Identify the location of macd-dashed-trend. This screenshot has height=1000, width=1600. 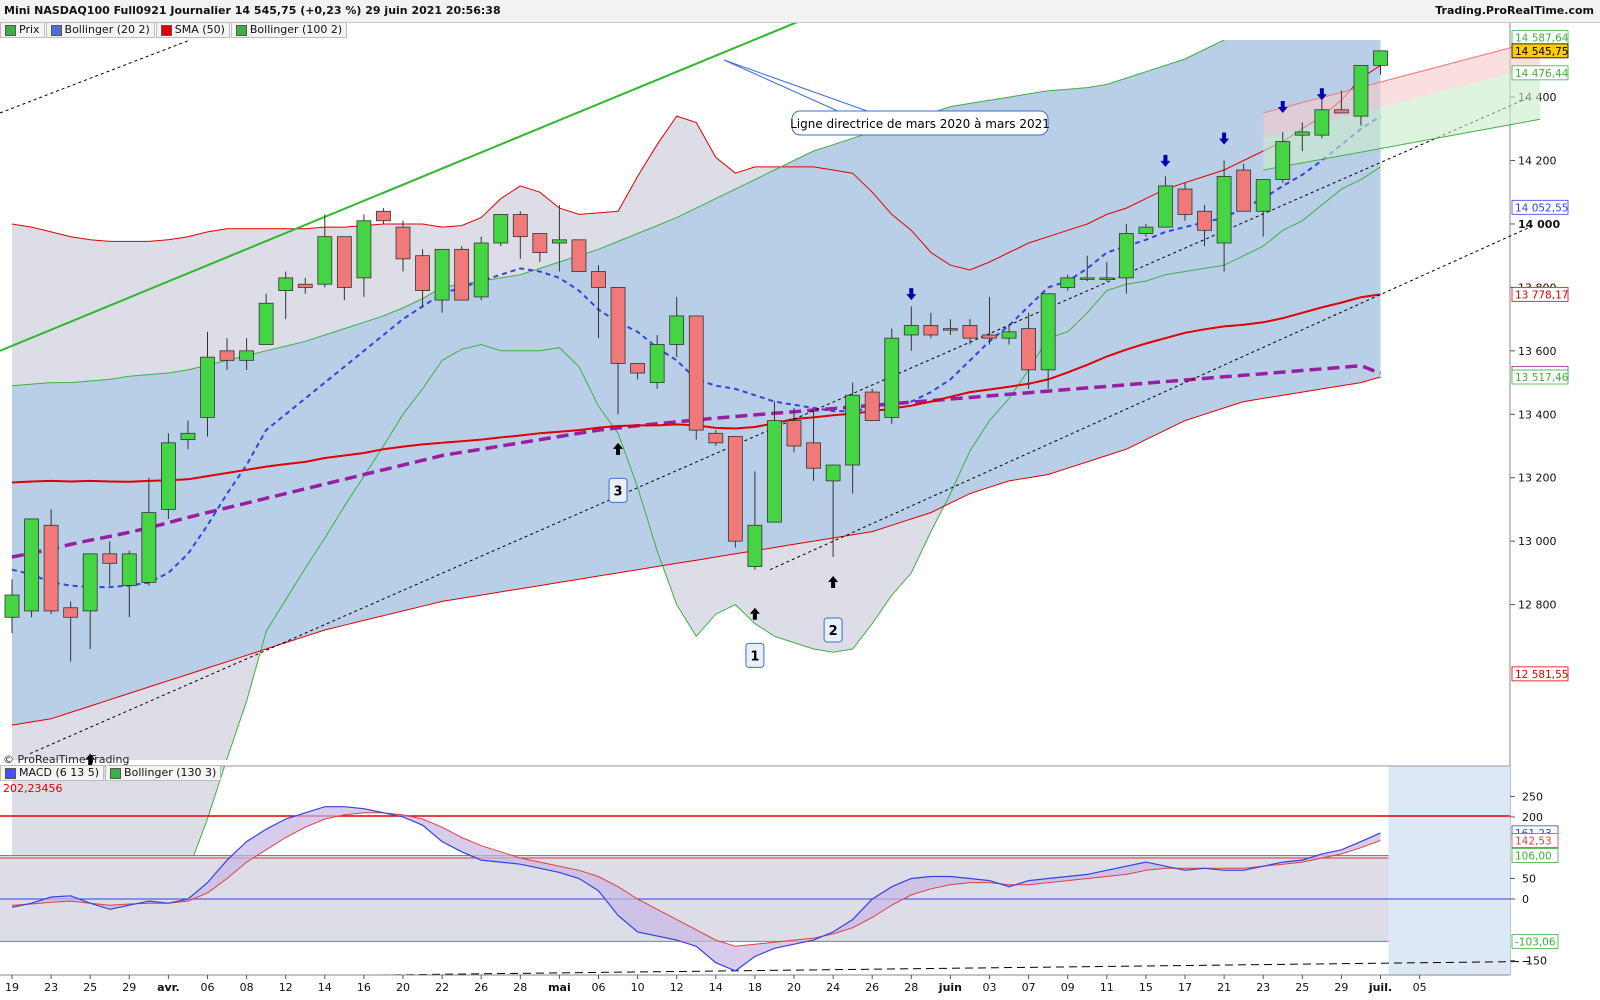
(955, 968).